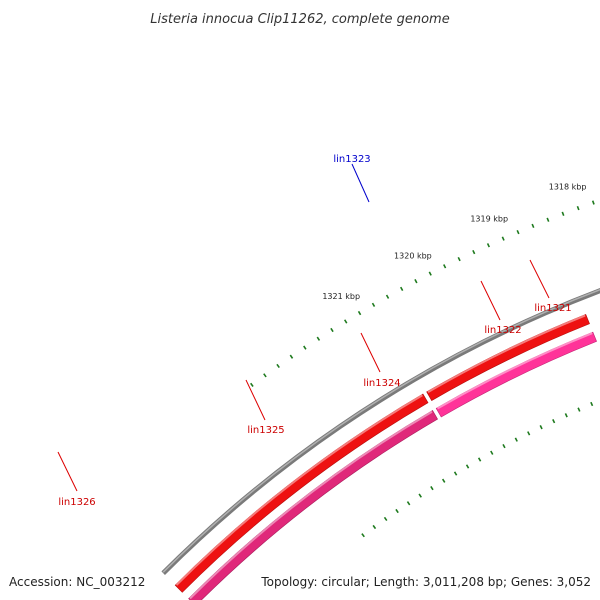 This screenshot has height=600, width=600. What do you see at coordinates (341, 296) in the screenshot?
I see `tick-label: 1321 kbp` at bounding box center [341, 296].